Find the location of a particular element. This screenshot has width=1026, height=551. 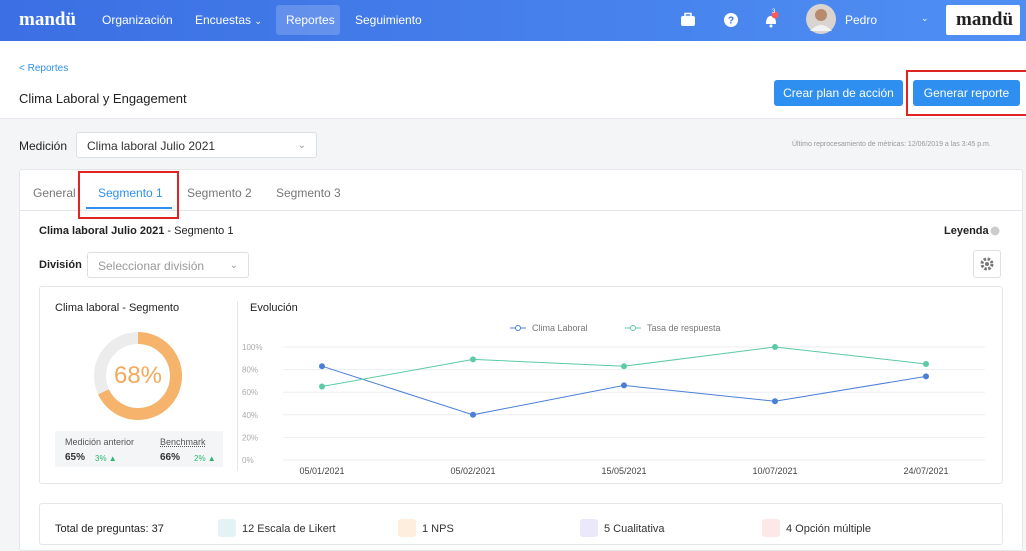

nav-item: Encuestas ⌄ is located at coordinates (228, 20).